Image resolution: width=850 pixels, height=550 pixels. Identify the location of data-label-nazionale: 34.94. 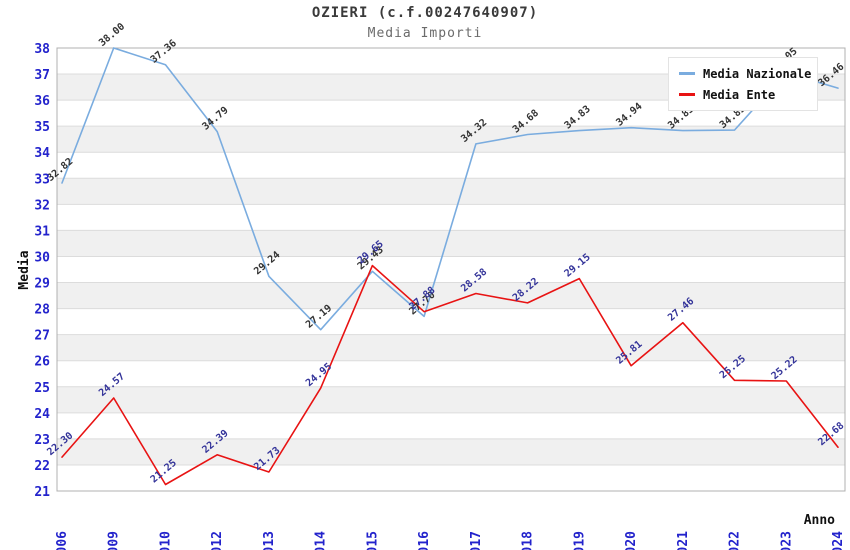
(629, 115).